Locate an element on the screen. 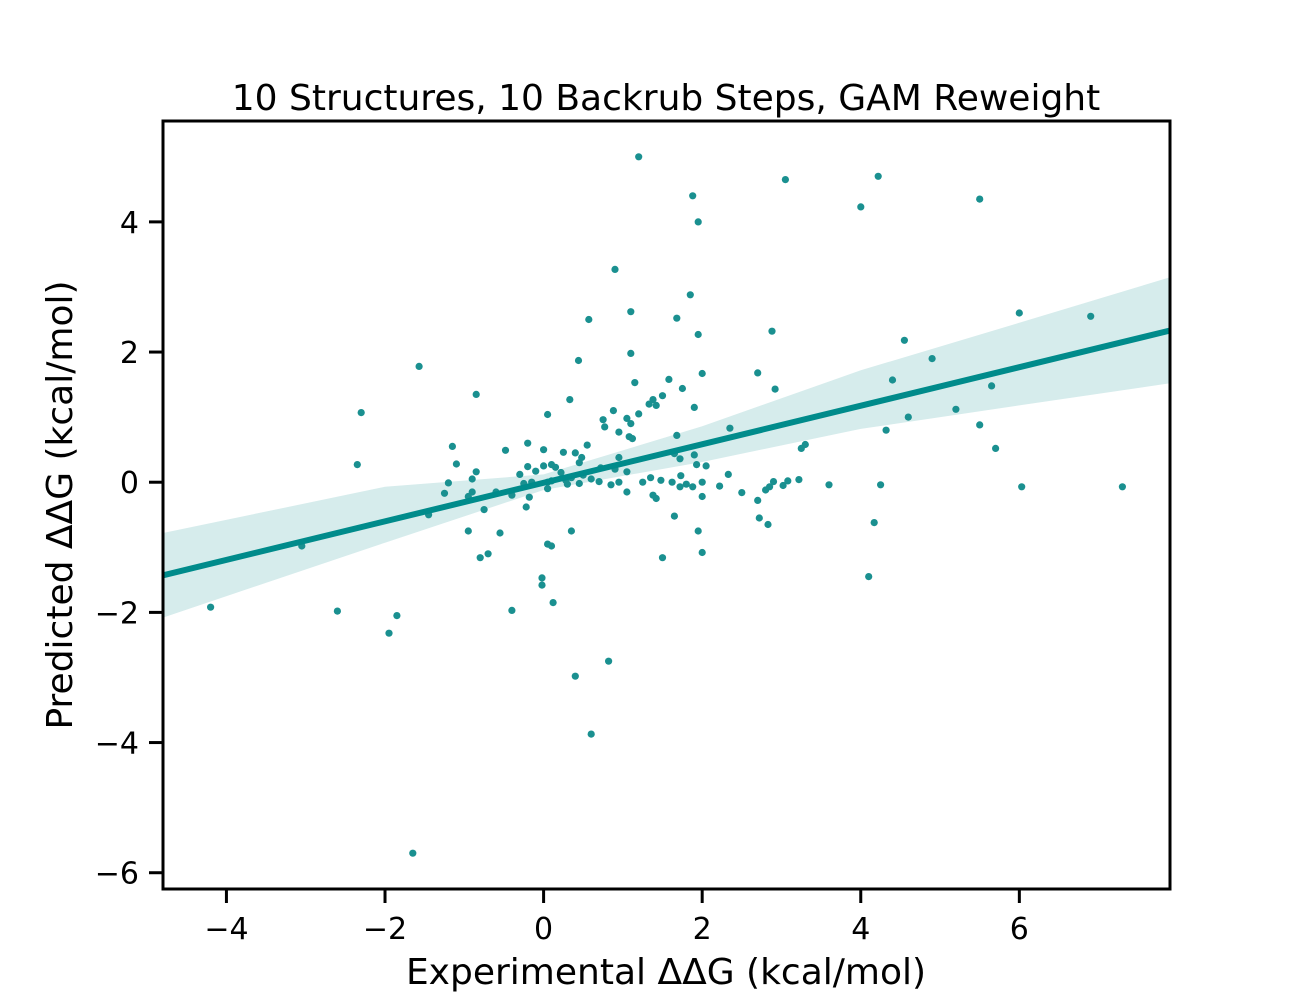 This screenshot has height=1000, width=1300. y-tick-label-2: −2 is located at coordinates (117, 613).